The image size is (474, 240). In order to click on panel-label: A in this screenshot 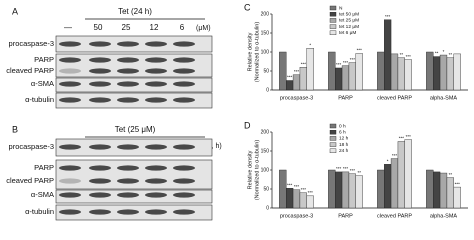, I will do `click(15, 11)`.